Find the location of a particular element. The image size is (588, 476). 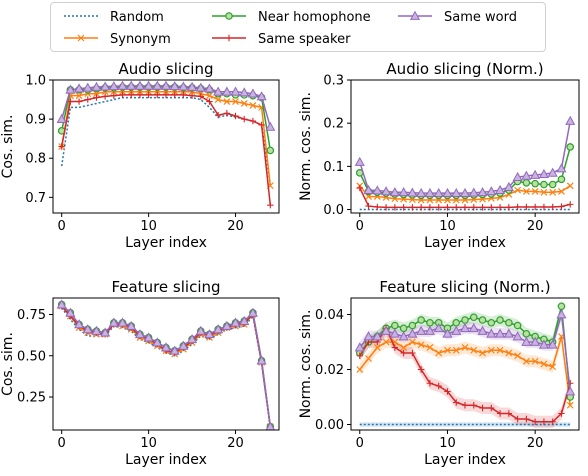

x-tick-label: 20 is located at coordinates (235, 226).